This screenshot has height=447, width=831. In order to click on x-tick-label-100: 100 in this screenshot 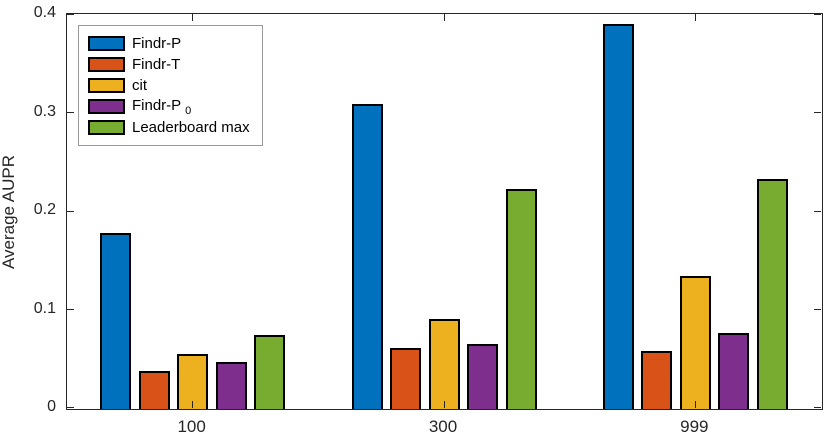, I will do `click(191, 426)`.